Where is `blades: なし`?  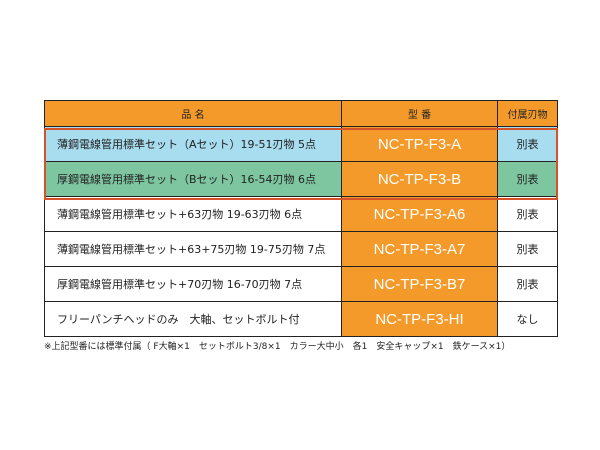
blades: なし is located at coordinates (527, 319).